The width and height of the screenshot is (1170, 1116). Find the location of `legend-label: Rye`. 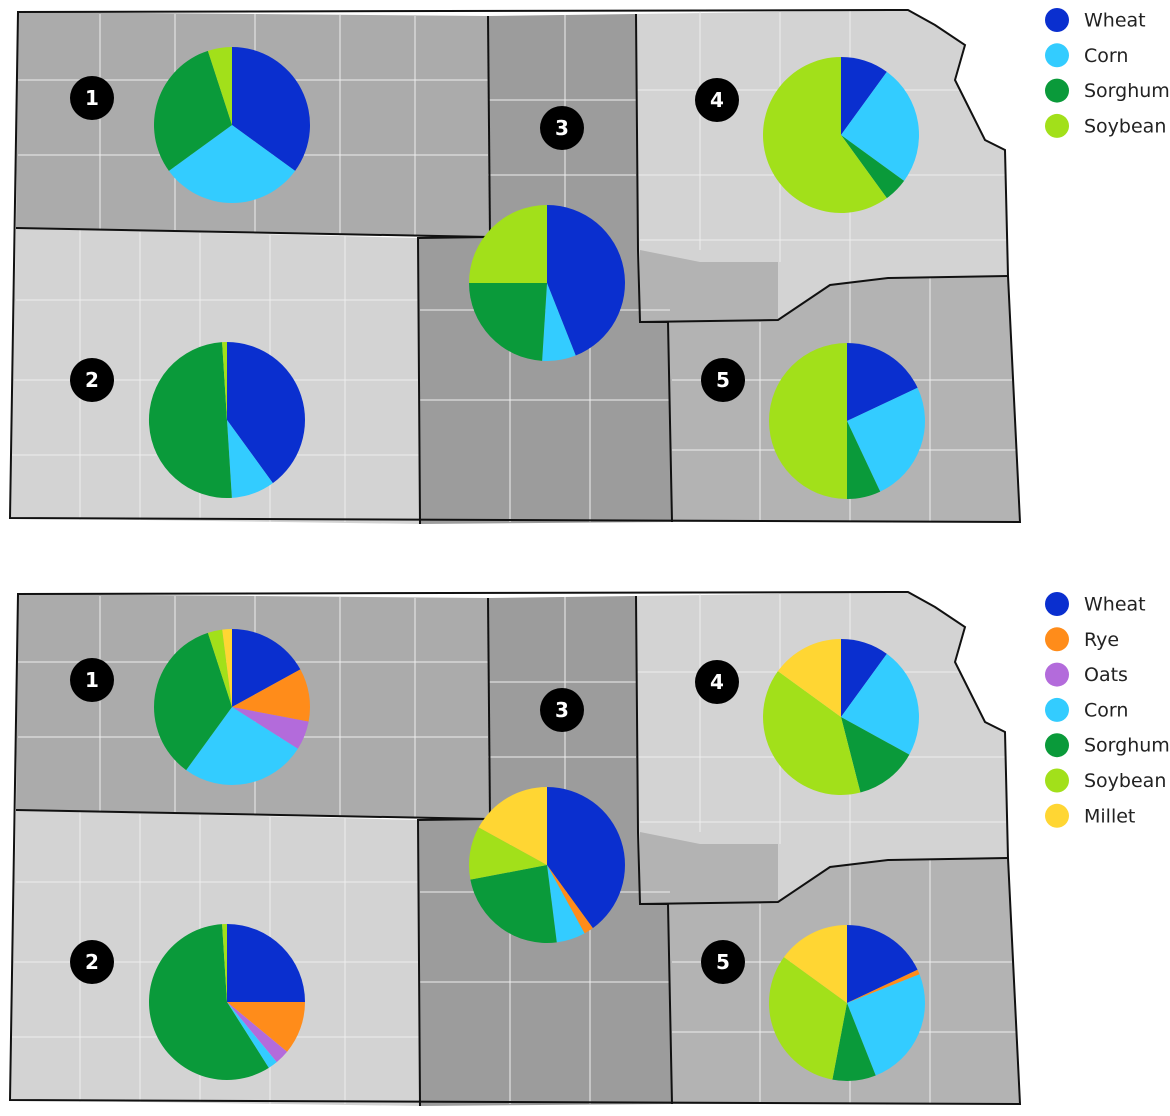

legend-label: Rye is located at coordinates (1101, 640).